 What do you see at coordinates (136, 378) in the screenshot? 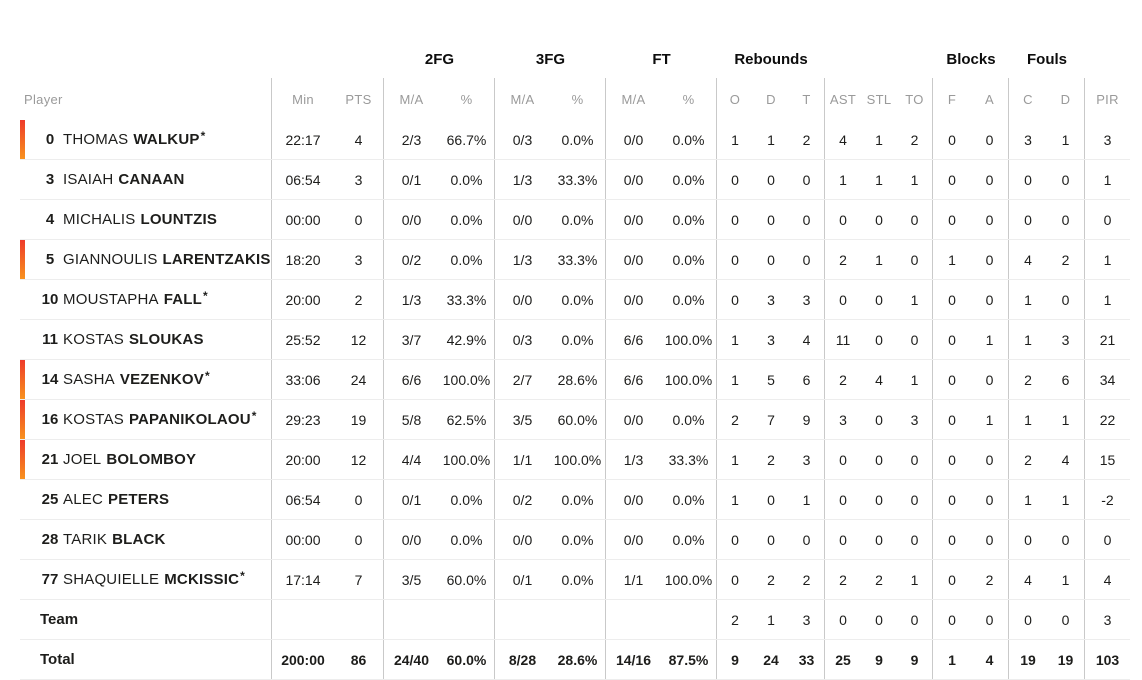
I see `player-name: SASHA VEZENKOV*` at bounding box center [136, 378].